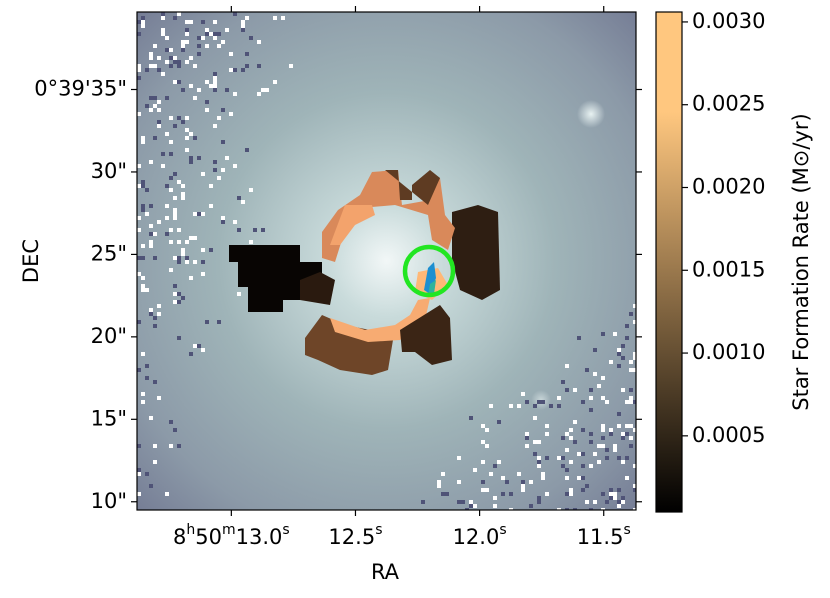  What do you see at coordinates (432, 288) in the screenshot?
I see `sfr-patch` at bounding box center [432, 288].